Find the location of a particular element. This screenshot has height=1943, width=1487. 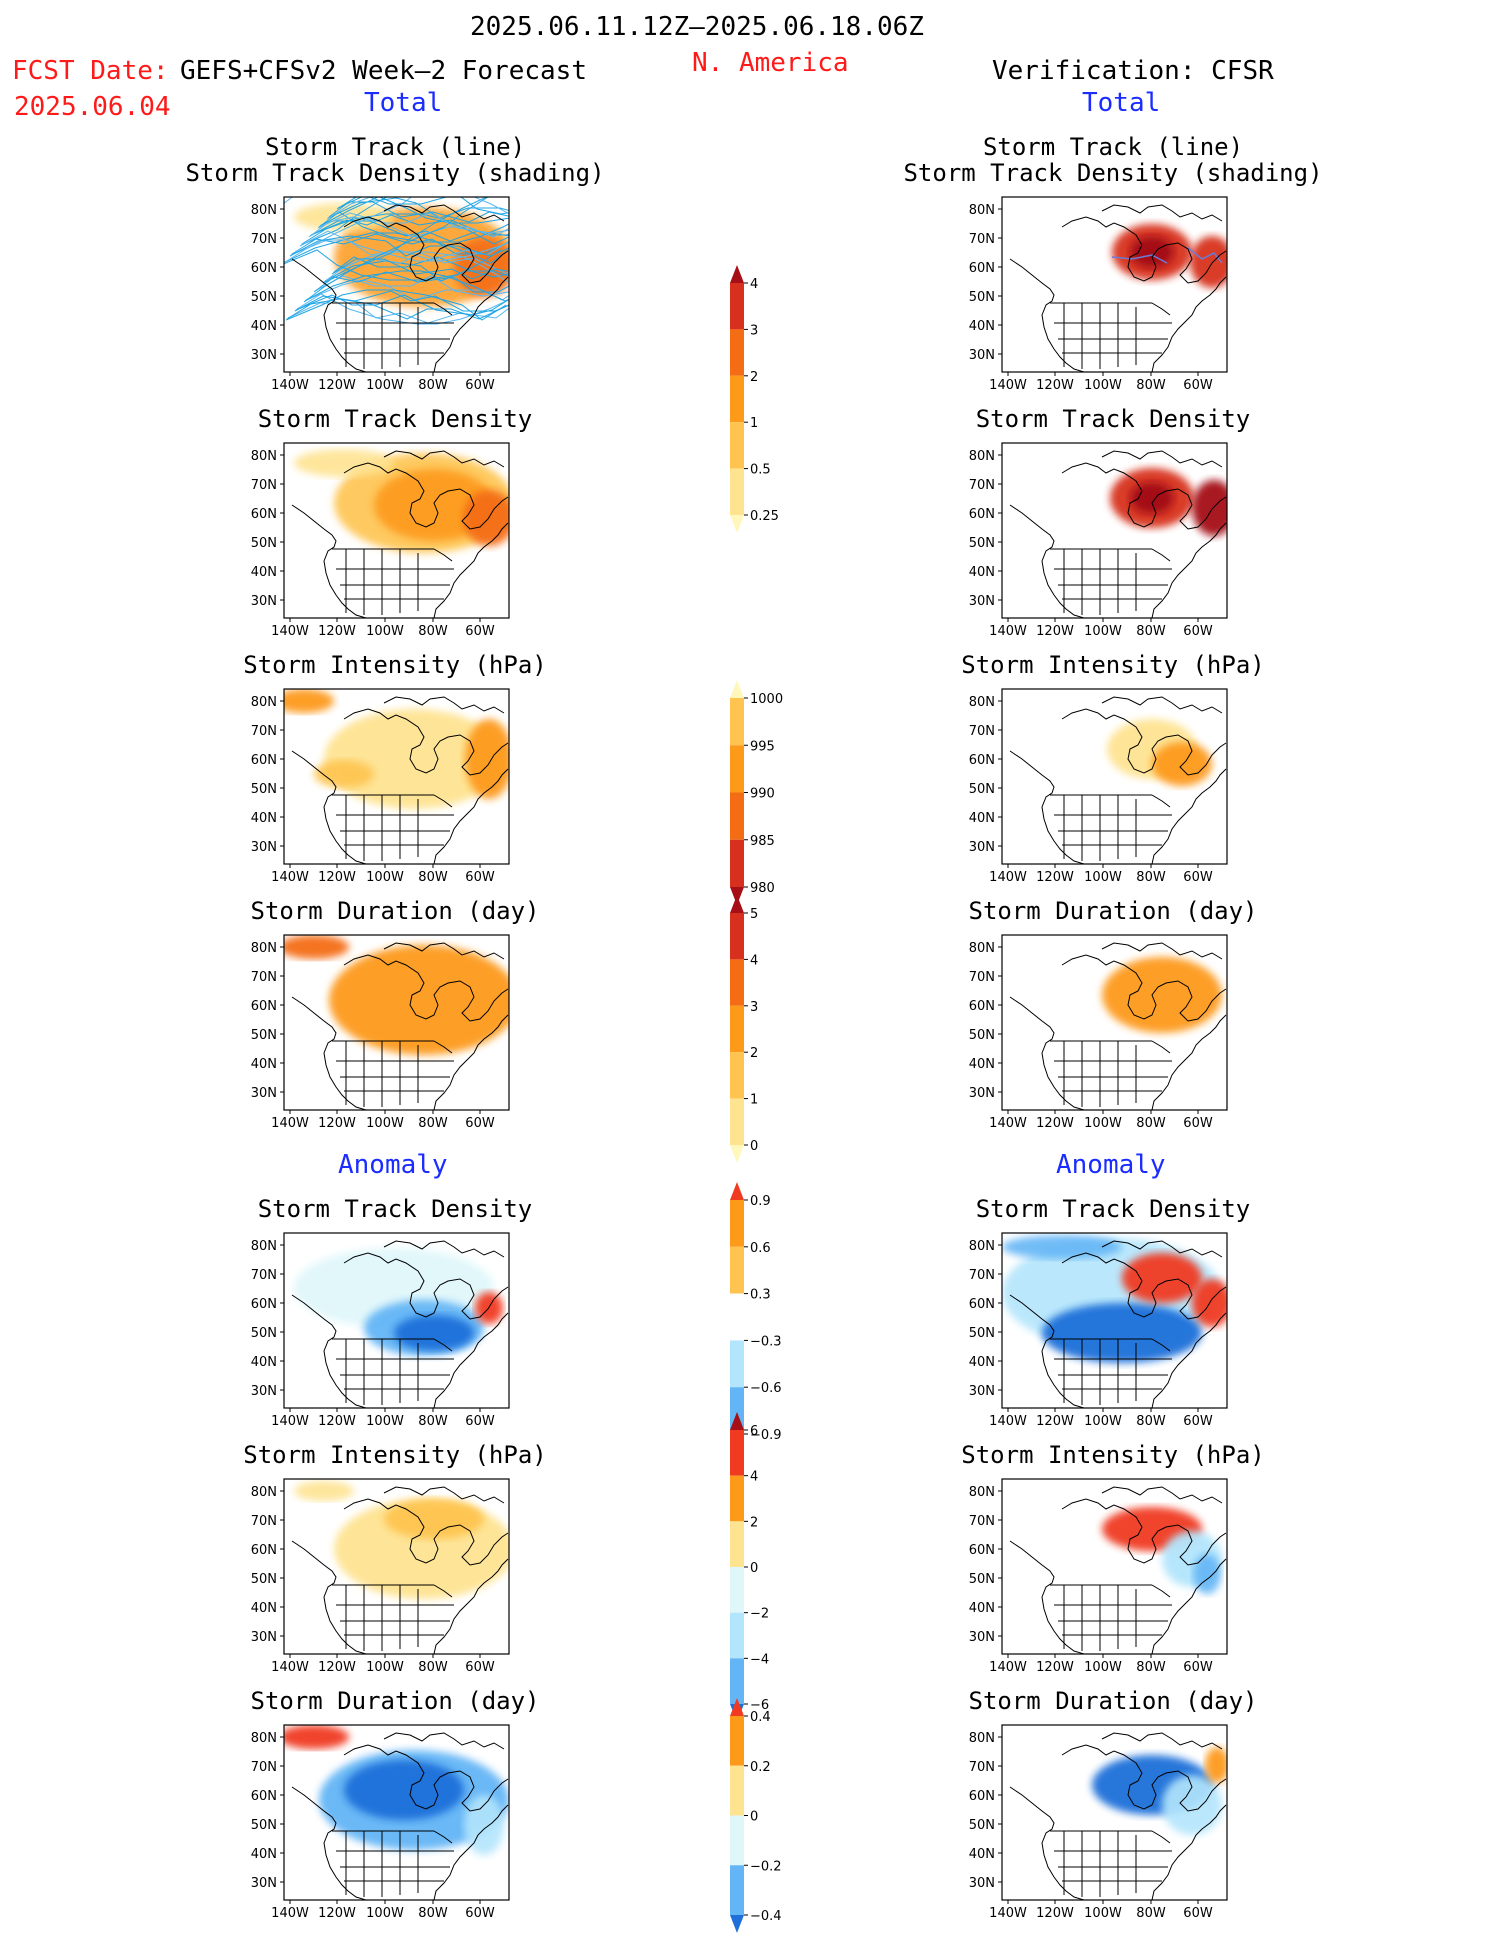

colorbar-tick-label: 995 is located at coordinates (762, 746).